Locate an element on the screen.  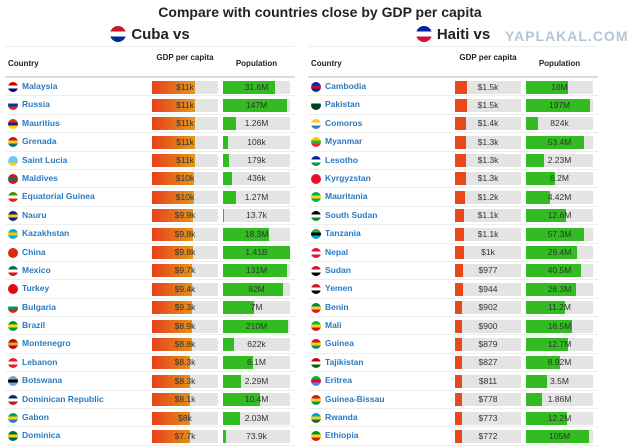
population-value: 2.03M is located at coordinates (256, 417).